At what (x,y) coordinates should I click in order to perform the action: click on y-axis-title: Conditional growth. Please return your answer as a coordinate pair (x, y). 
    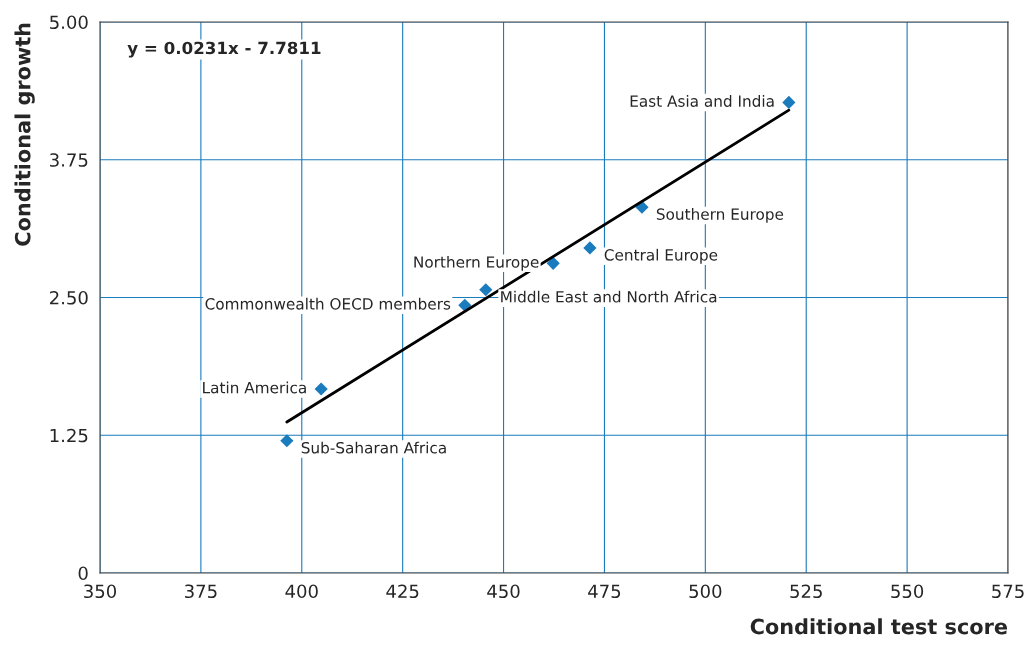
    Looking at the image, I should click on (24, 134).